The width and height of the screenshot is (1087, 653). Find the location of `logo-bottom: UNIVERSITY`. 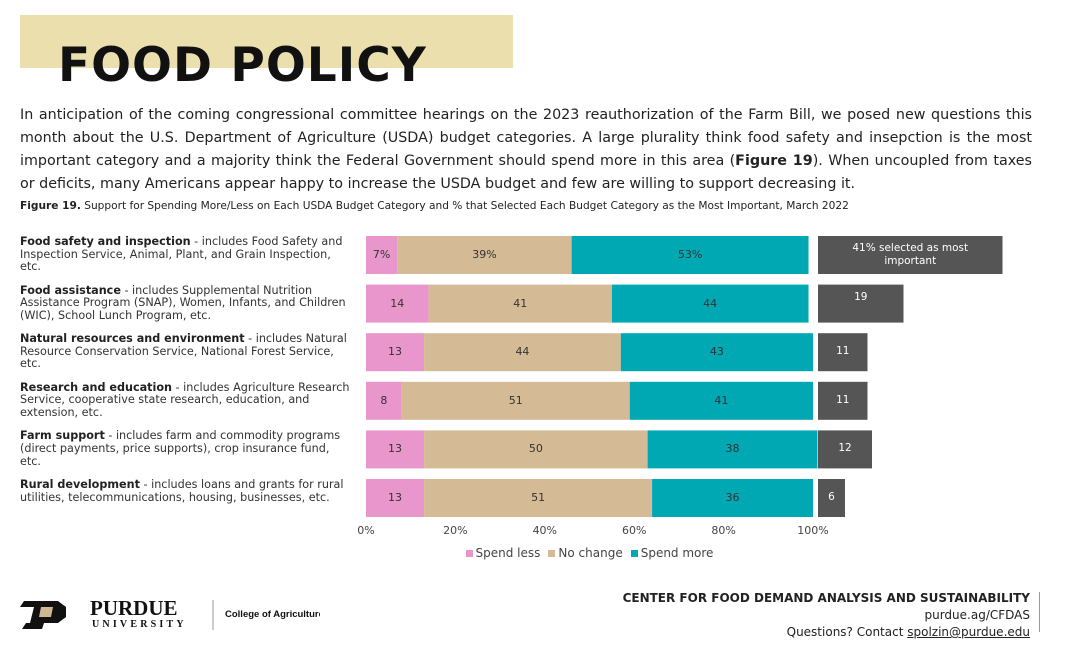

logo-bottom: UNIVERSITY is located at coordinates (139, 624).